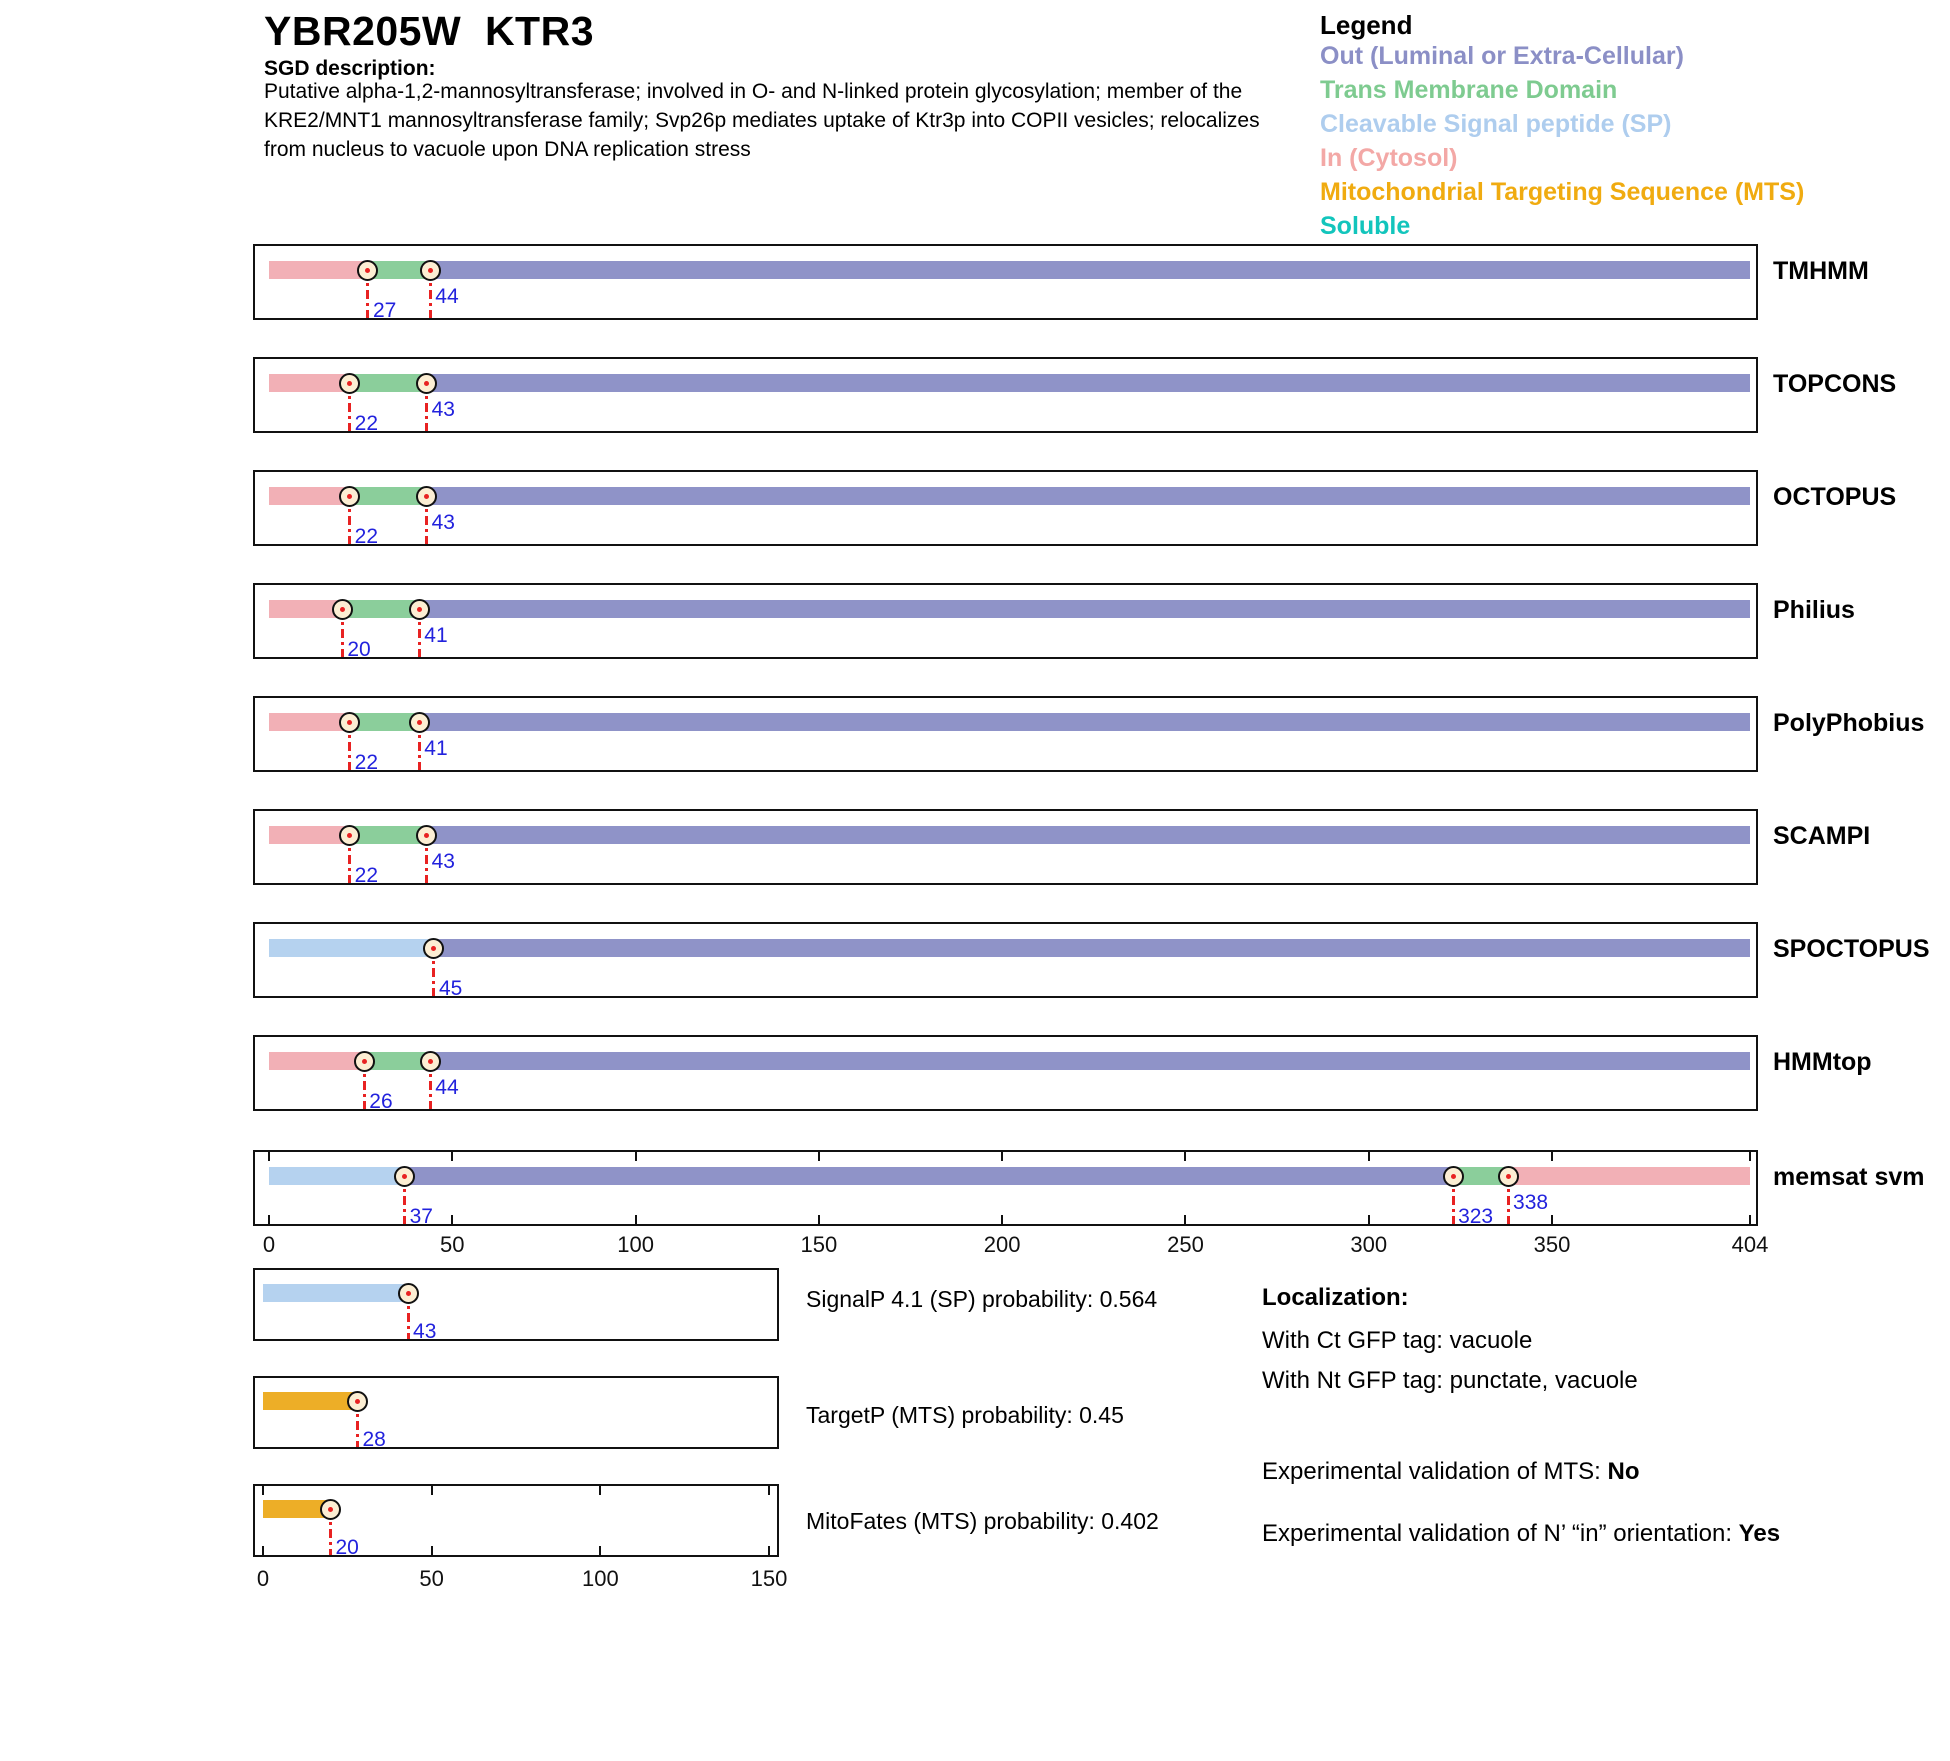  What do you see at coordinates (1365, 226) in the screenshot?
I see `legend-item-soluble: Soluble` at bounding box center [1365, 226].